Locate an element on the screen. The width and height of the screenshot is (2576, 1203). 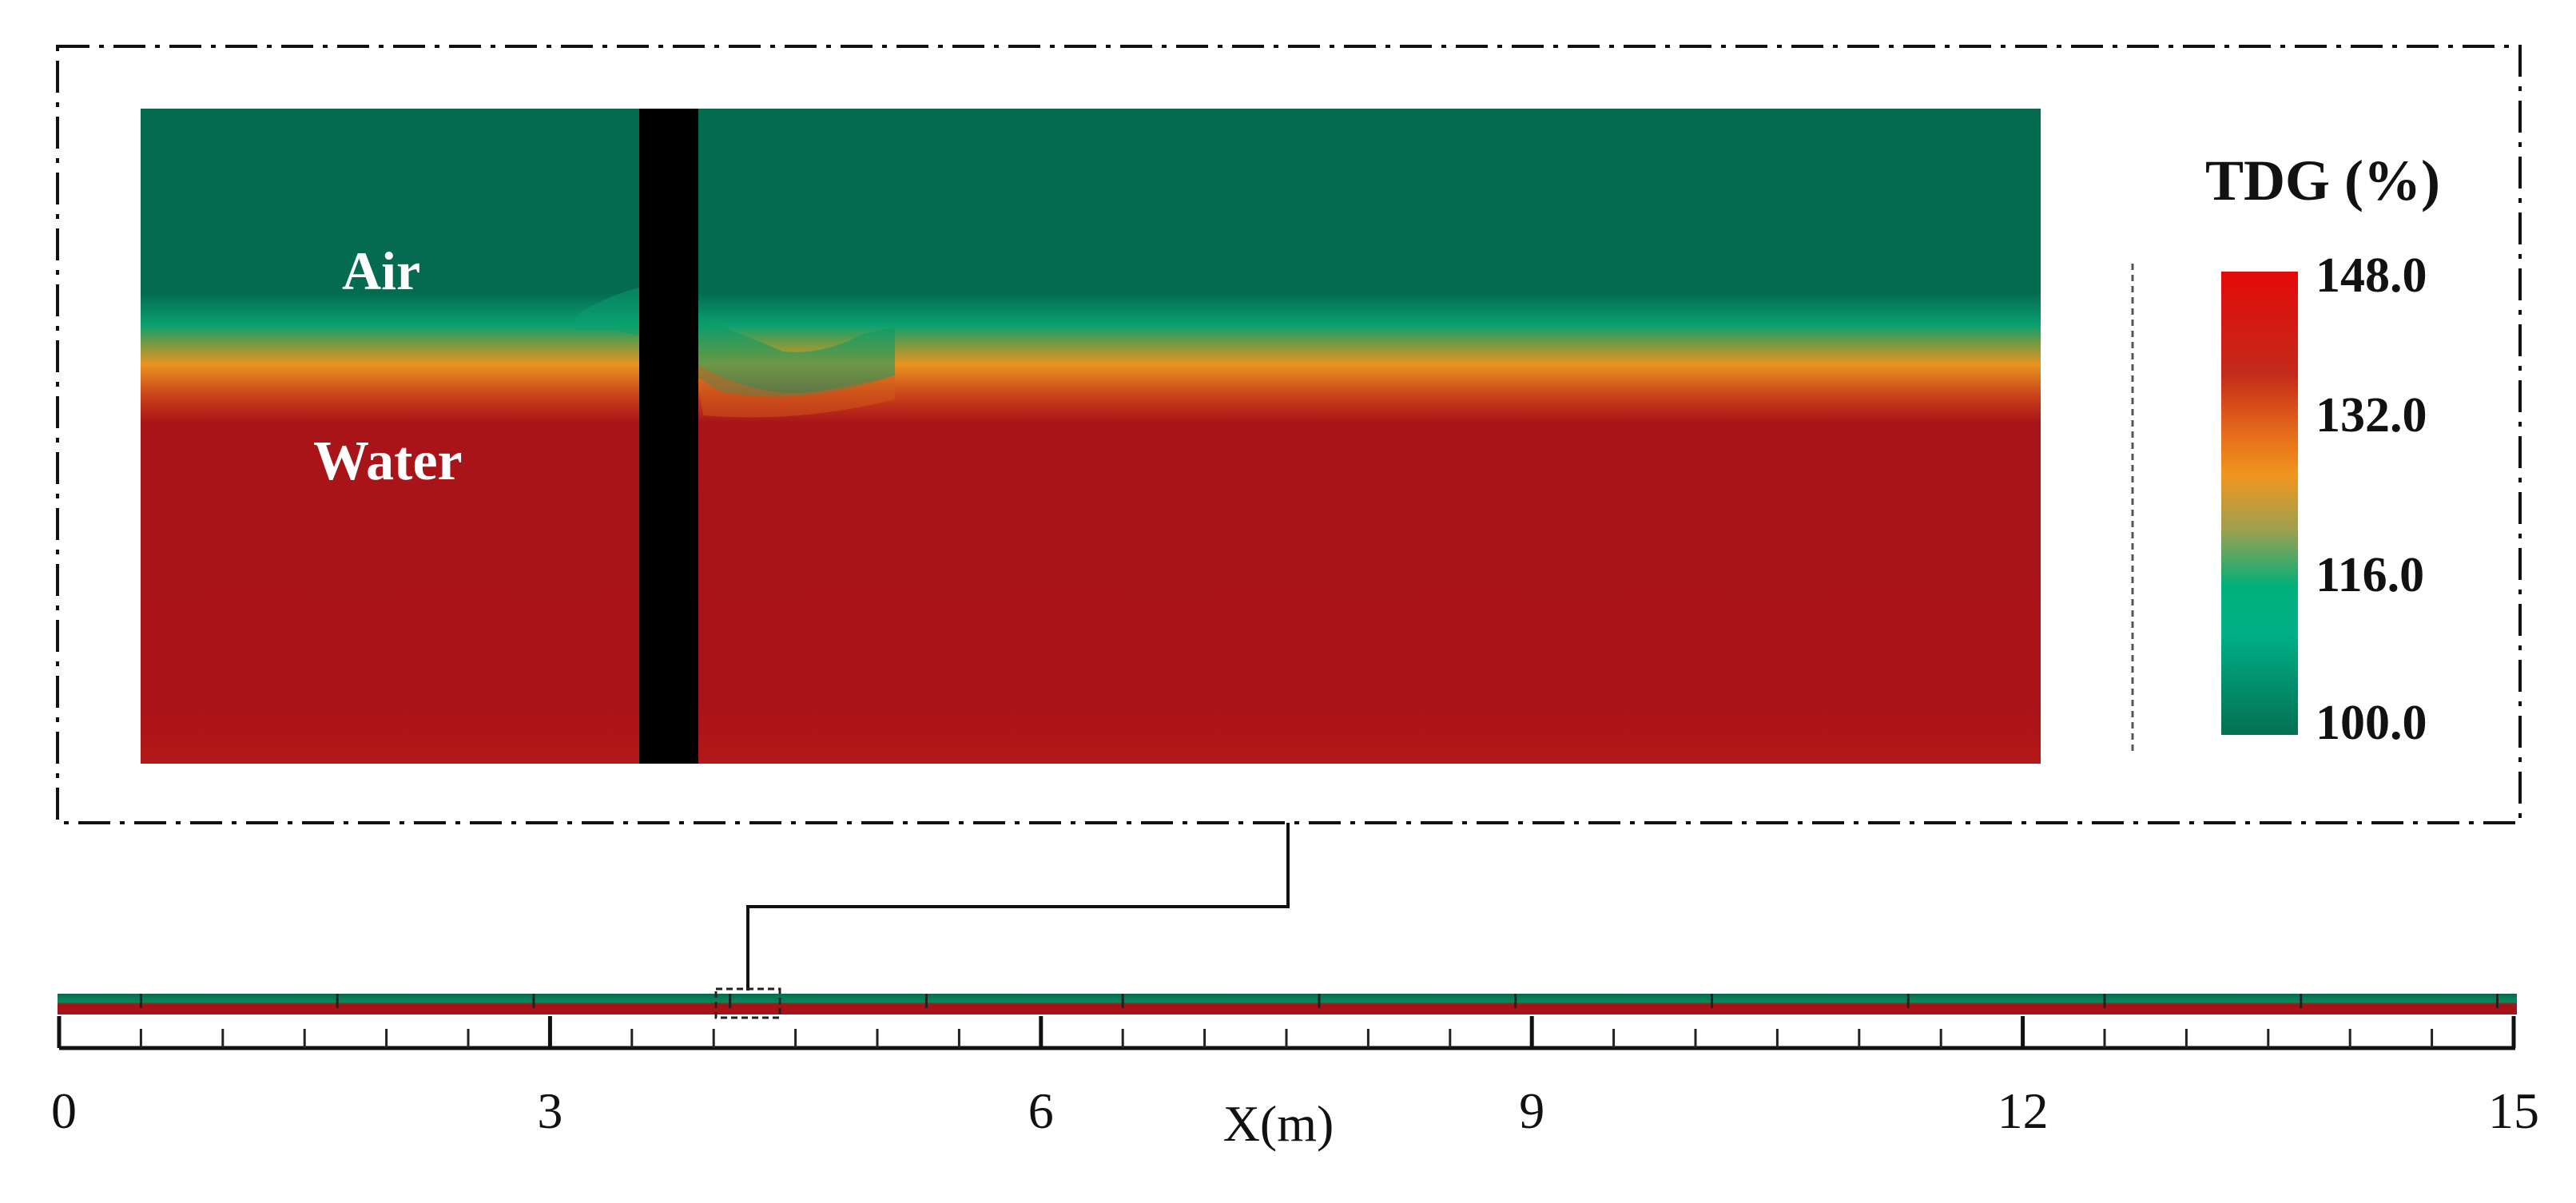
axis-tick-label: 3 is located at coordinates (550, 1110).